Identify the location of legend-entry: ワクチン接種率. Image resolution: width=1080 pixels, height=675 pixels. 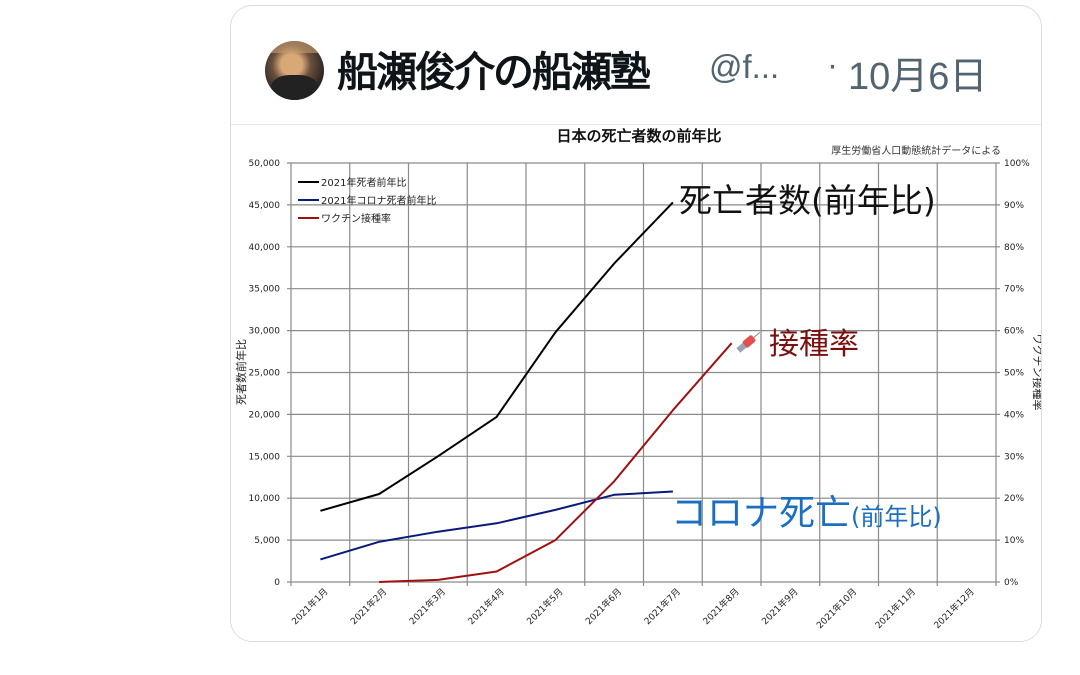
(356, 218).